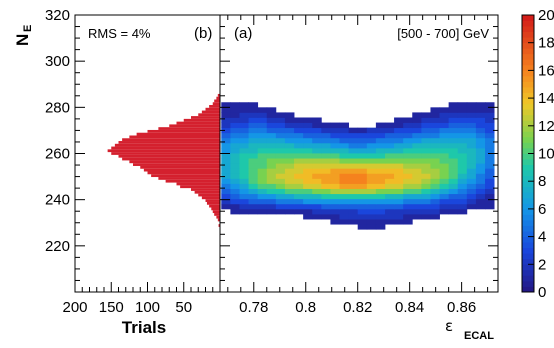  Describe the element at coordinates (542, 264) in the screenshot. I see `colorbar-tick-label: 2` at that location.